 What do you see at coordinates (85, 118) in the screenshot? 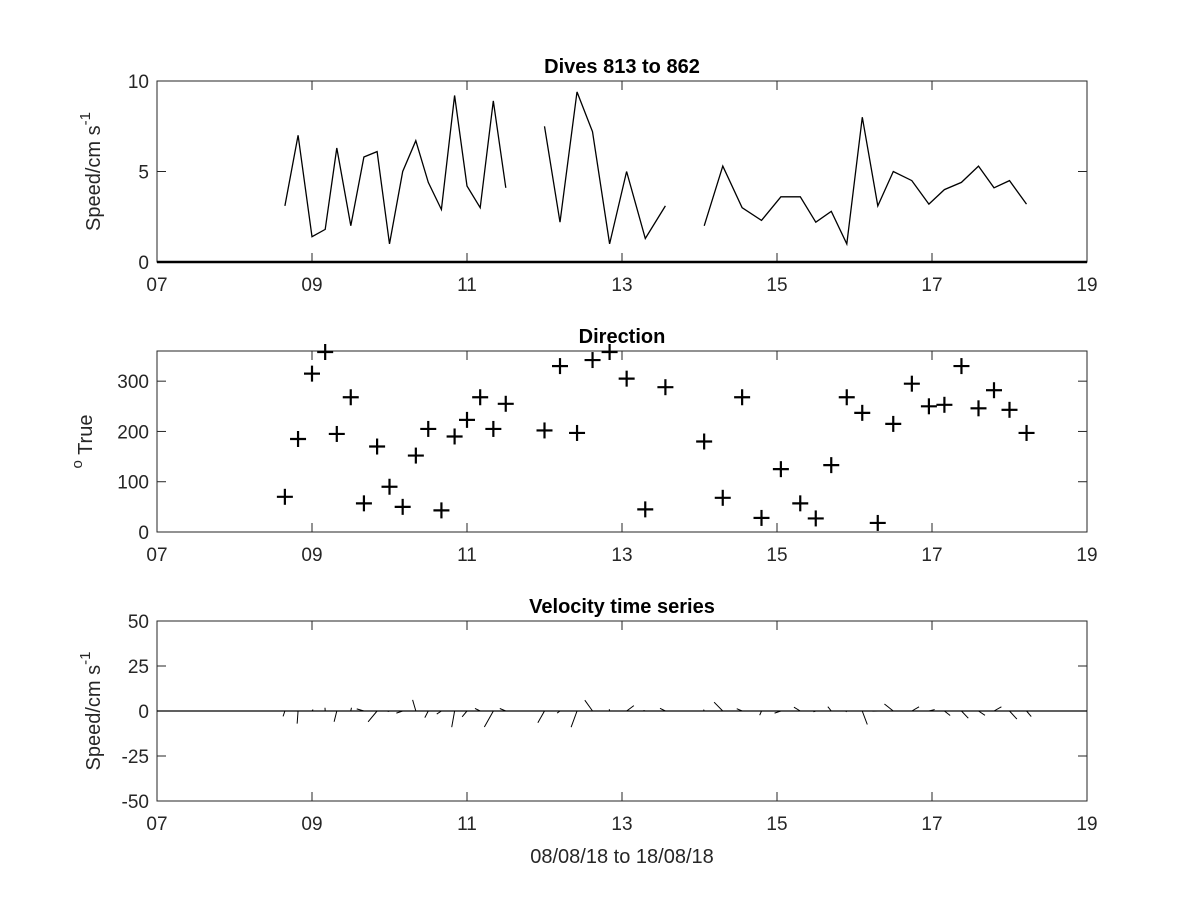
I see `speed-ylabel-sup: -1` at bounding box center [85, 118].